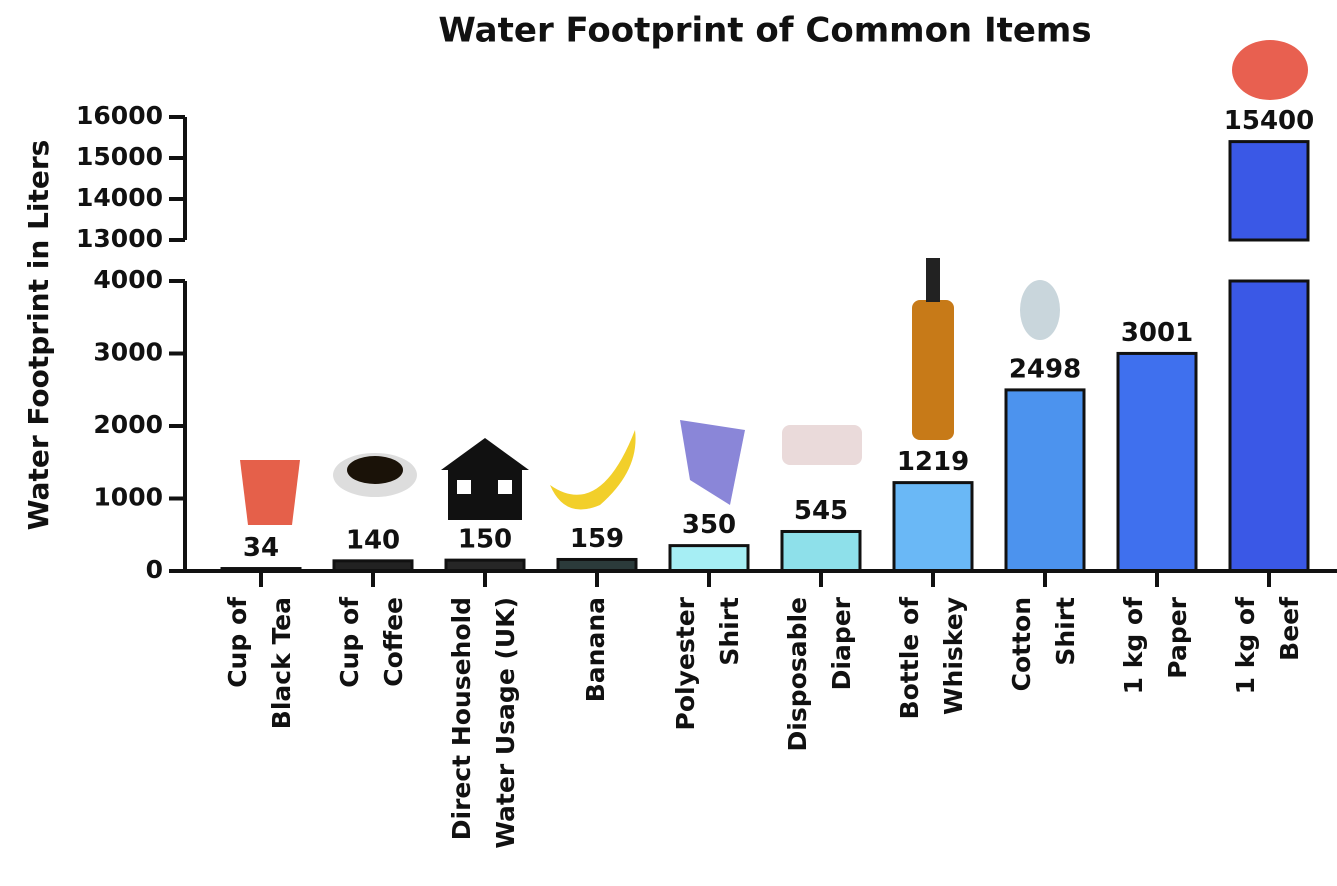 The height and width of the screenshot is (886, 1337). I want to click on y-tick-label: 1000, so click(128, 497).